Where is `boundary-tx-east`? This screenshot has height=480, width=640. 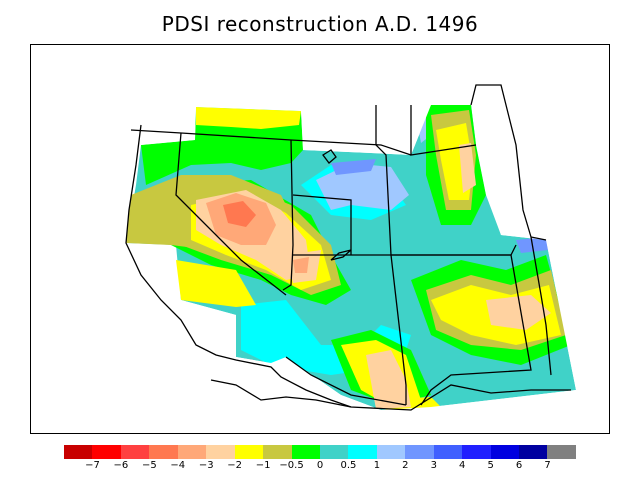 boundary-tx-east is located at coordinates (541, 306).